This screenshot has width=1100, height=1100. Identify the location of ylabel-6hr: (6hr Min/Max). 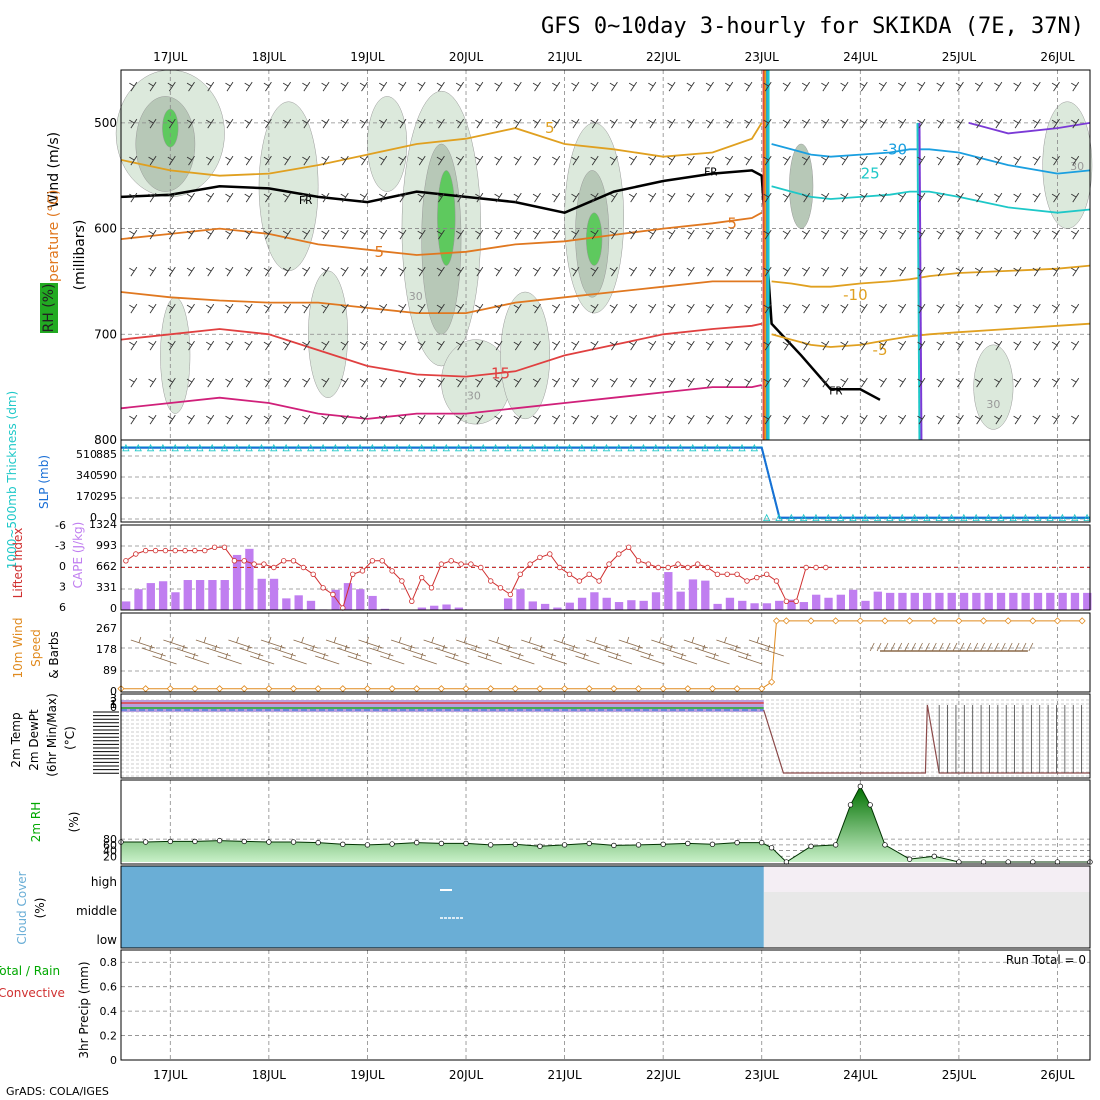
(52, 735).